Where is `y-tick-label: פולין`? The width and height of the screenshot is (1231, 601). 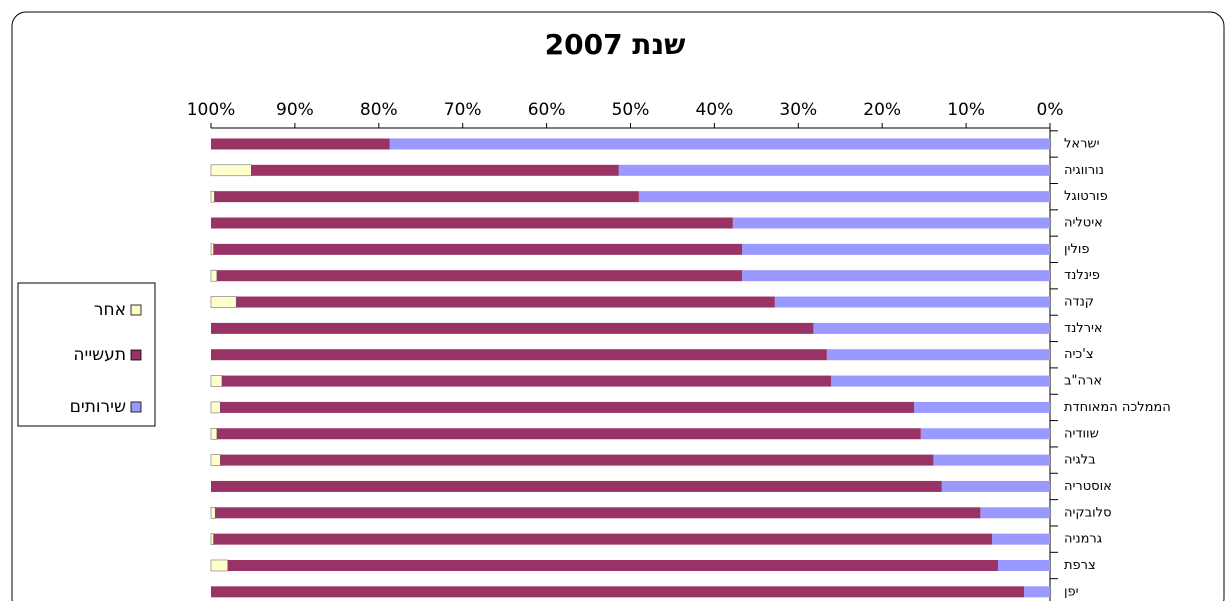
y-tick-label: פולין is located at coordinates (1077, 249).